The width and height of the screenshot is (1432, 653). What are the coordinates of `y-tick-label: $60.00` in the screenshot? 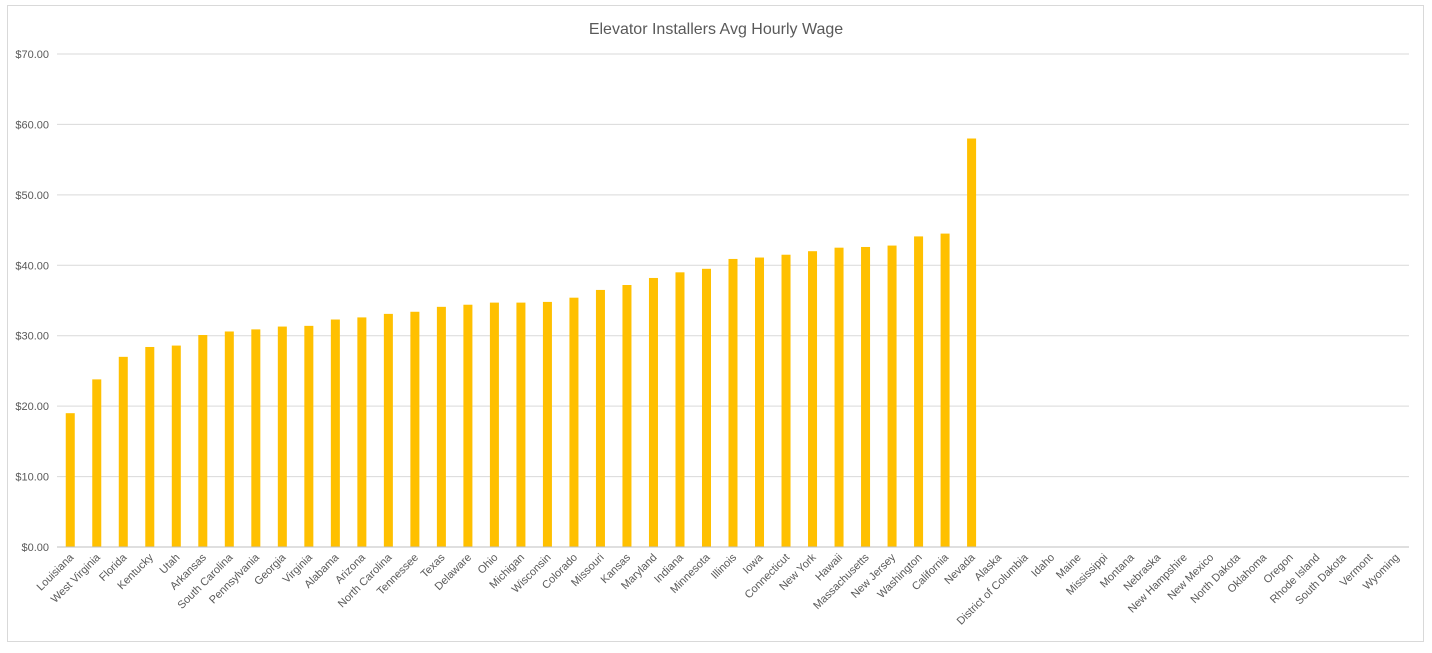 It's located at (32, 125).